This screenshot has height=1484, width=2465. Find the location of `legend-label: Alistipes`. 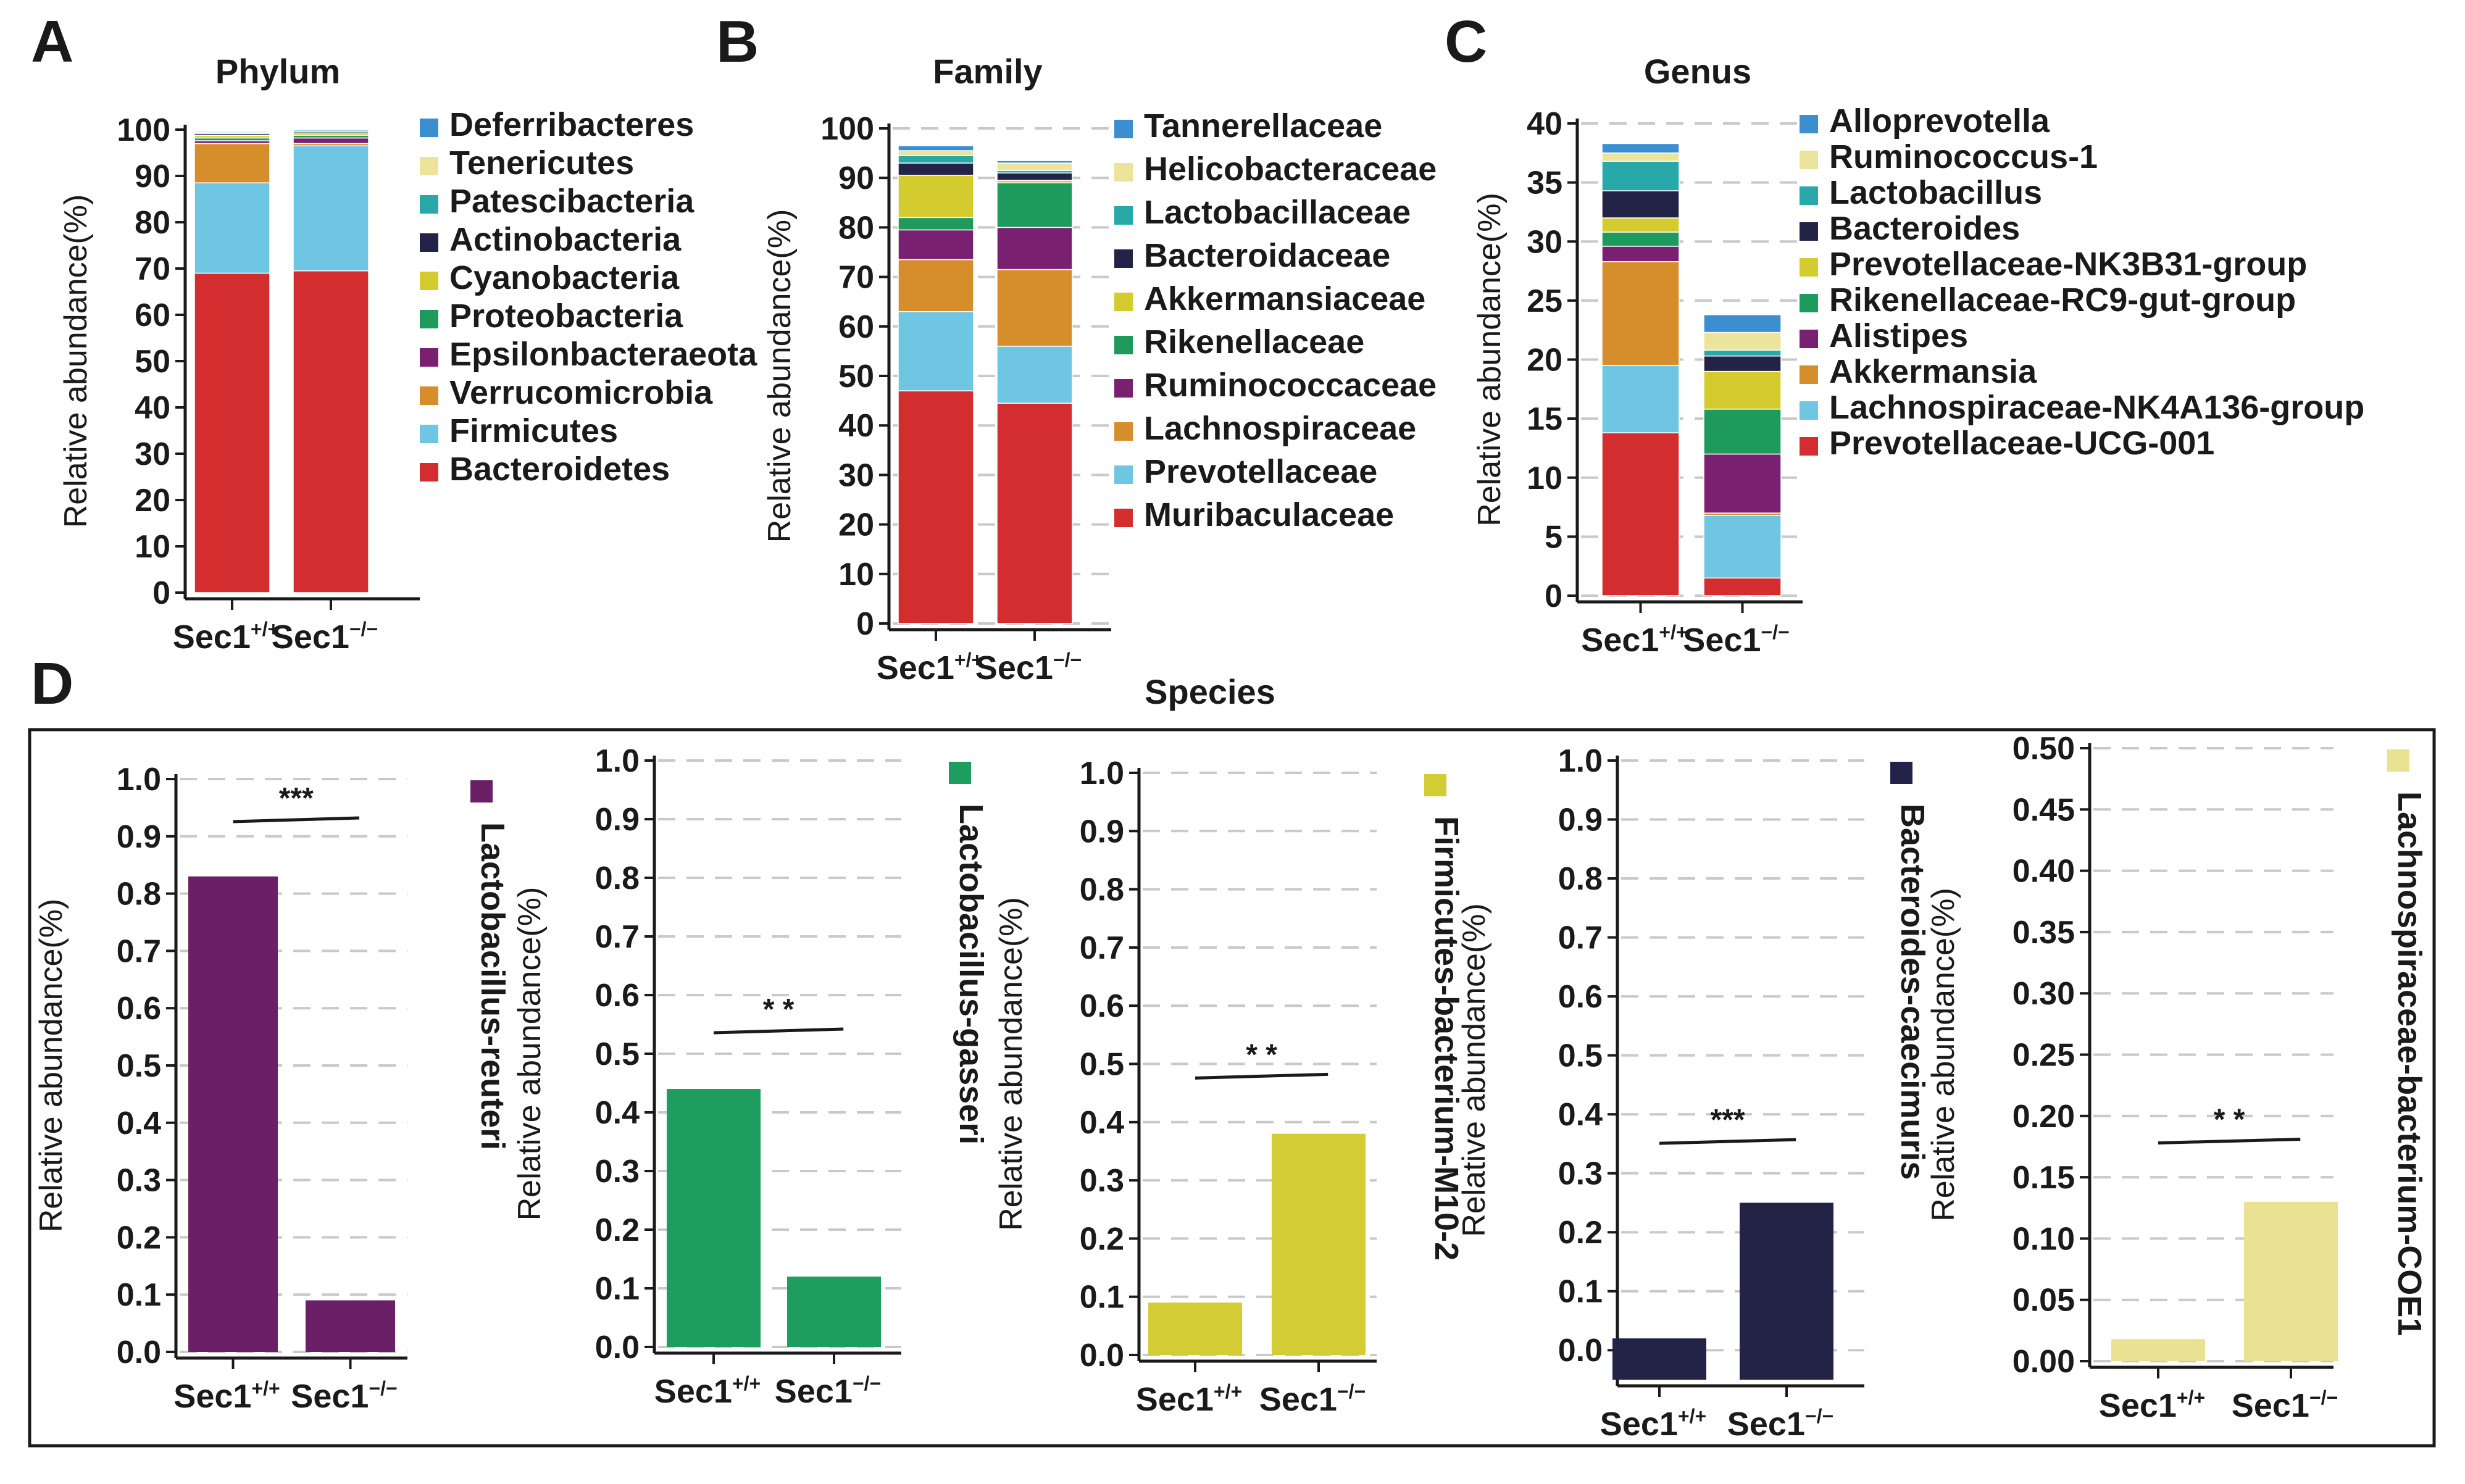

legend-label: Alistipes is located at coordinates (1898, 335).